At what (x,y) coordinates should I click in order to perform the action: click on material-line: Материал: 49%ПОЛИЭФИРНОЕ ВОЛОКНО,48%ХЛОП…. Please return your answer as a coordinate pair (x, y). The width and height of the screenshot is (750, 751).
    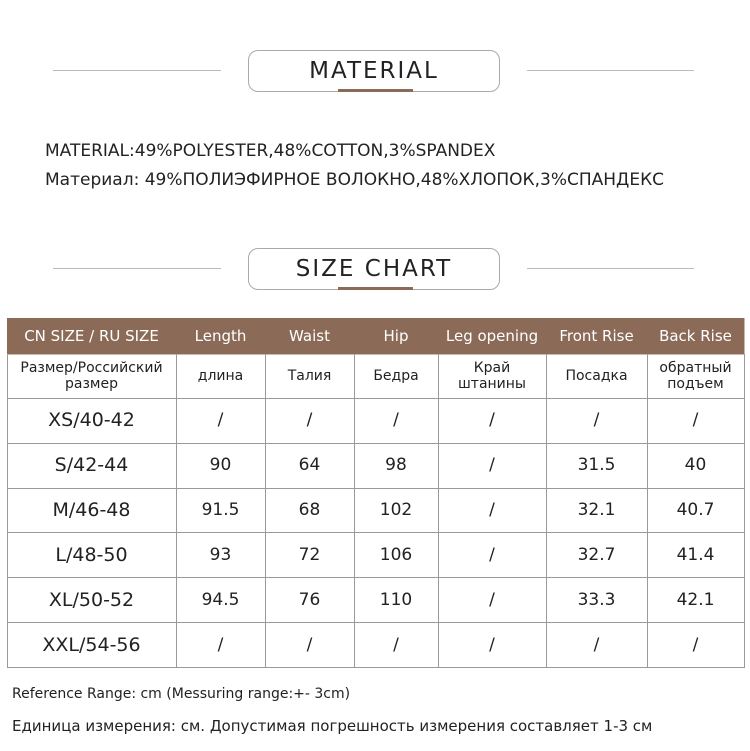
    Looking at the image, I should click on (354, 180).